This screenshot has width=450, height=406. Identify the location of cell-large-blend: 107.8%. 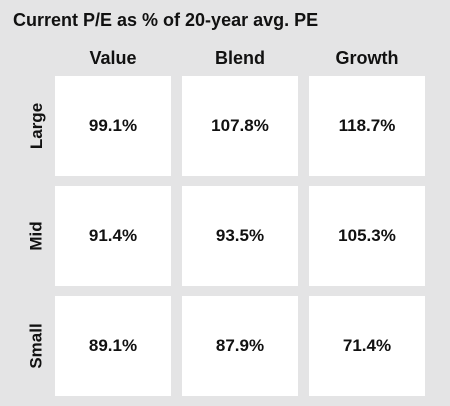
(240, 126).